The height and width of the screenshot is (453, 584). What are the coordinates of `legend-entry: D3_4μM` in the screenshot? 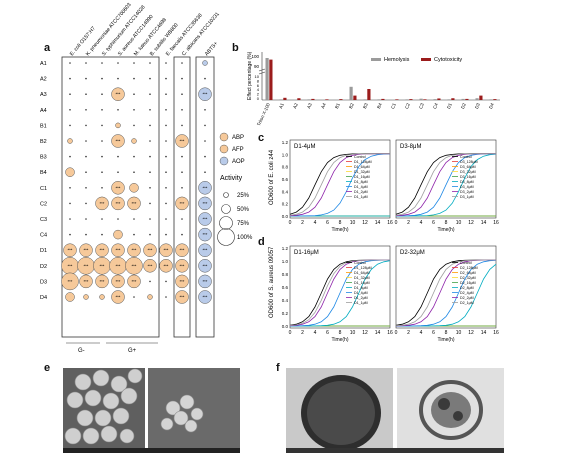 It's located at (467, 187).